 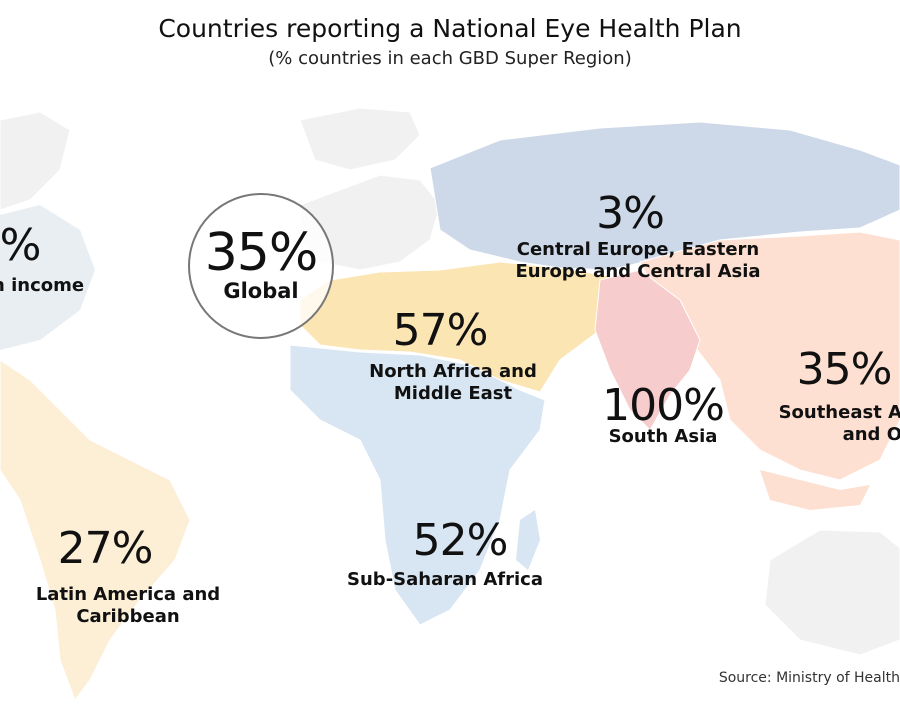 What do you see at coordinates (20, 245) in the screenshot?
I see `high-income-value: %` at bounding box center [20, 245].